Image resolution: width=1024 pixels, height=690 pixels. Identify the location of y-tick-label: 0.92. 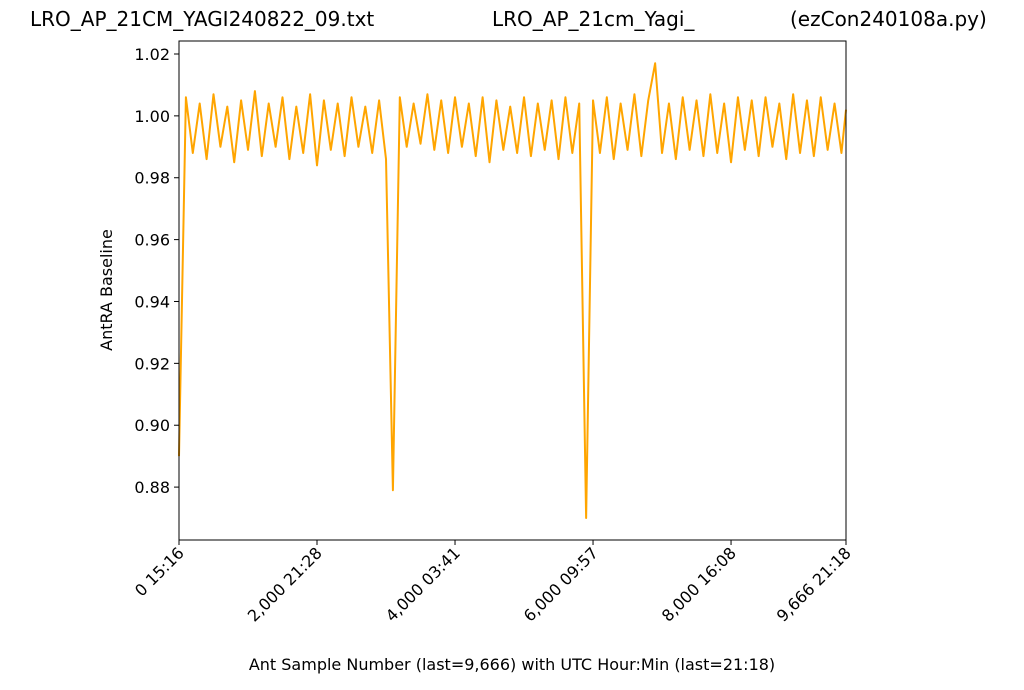
(152, 363).